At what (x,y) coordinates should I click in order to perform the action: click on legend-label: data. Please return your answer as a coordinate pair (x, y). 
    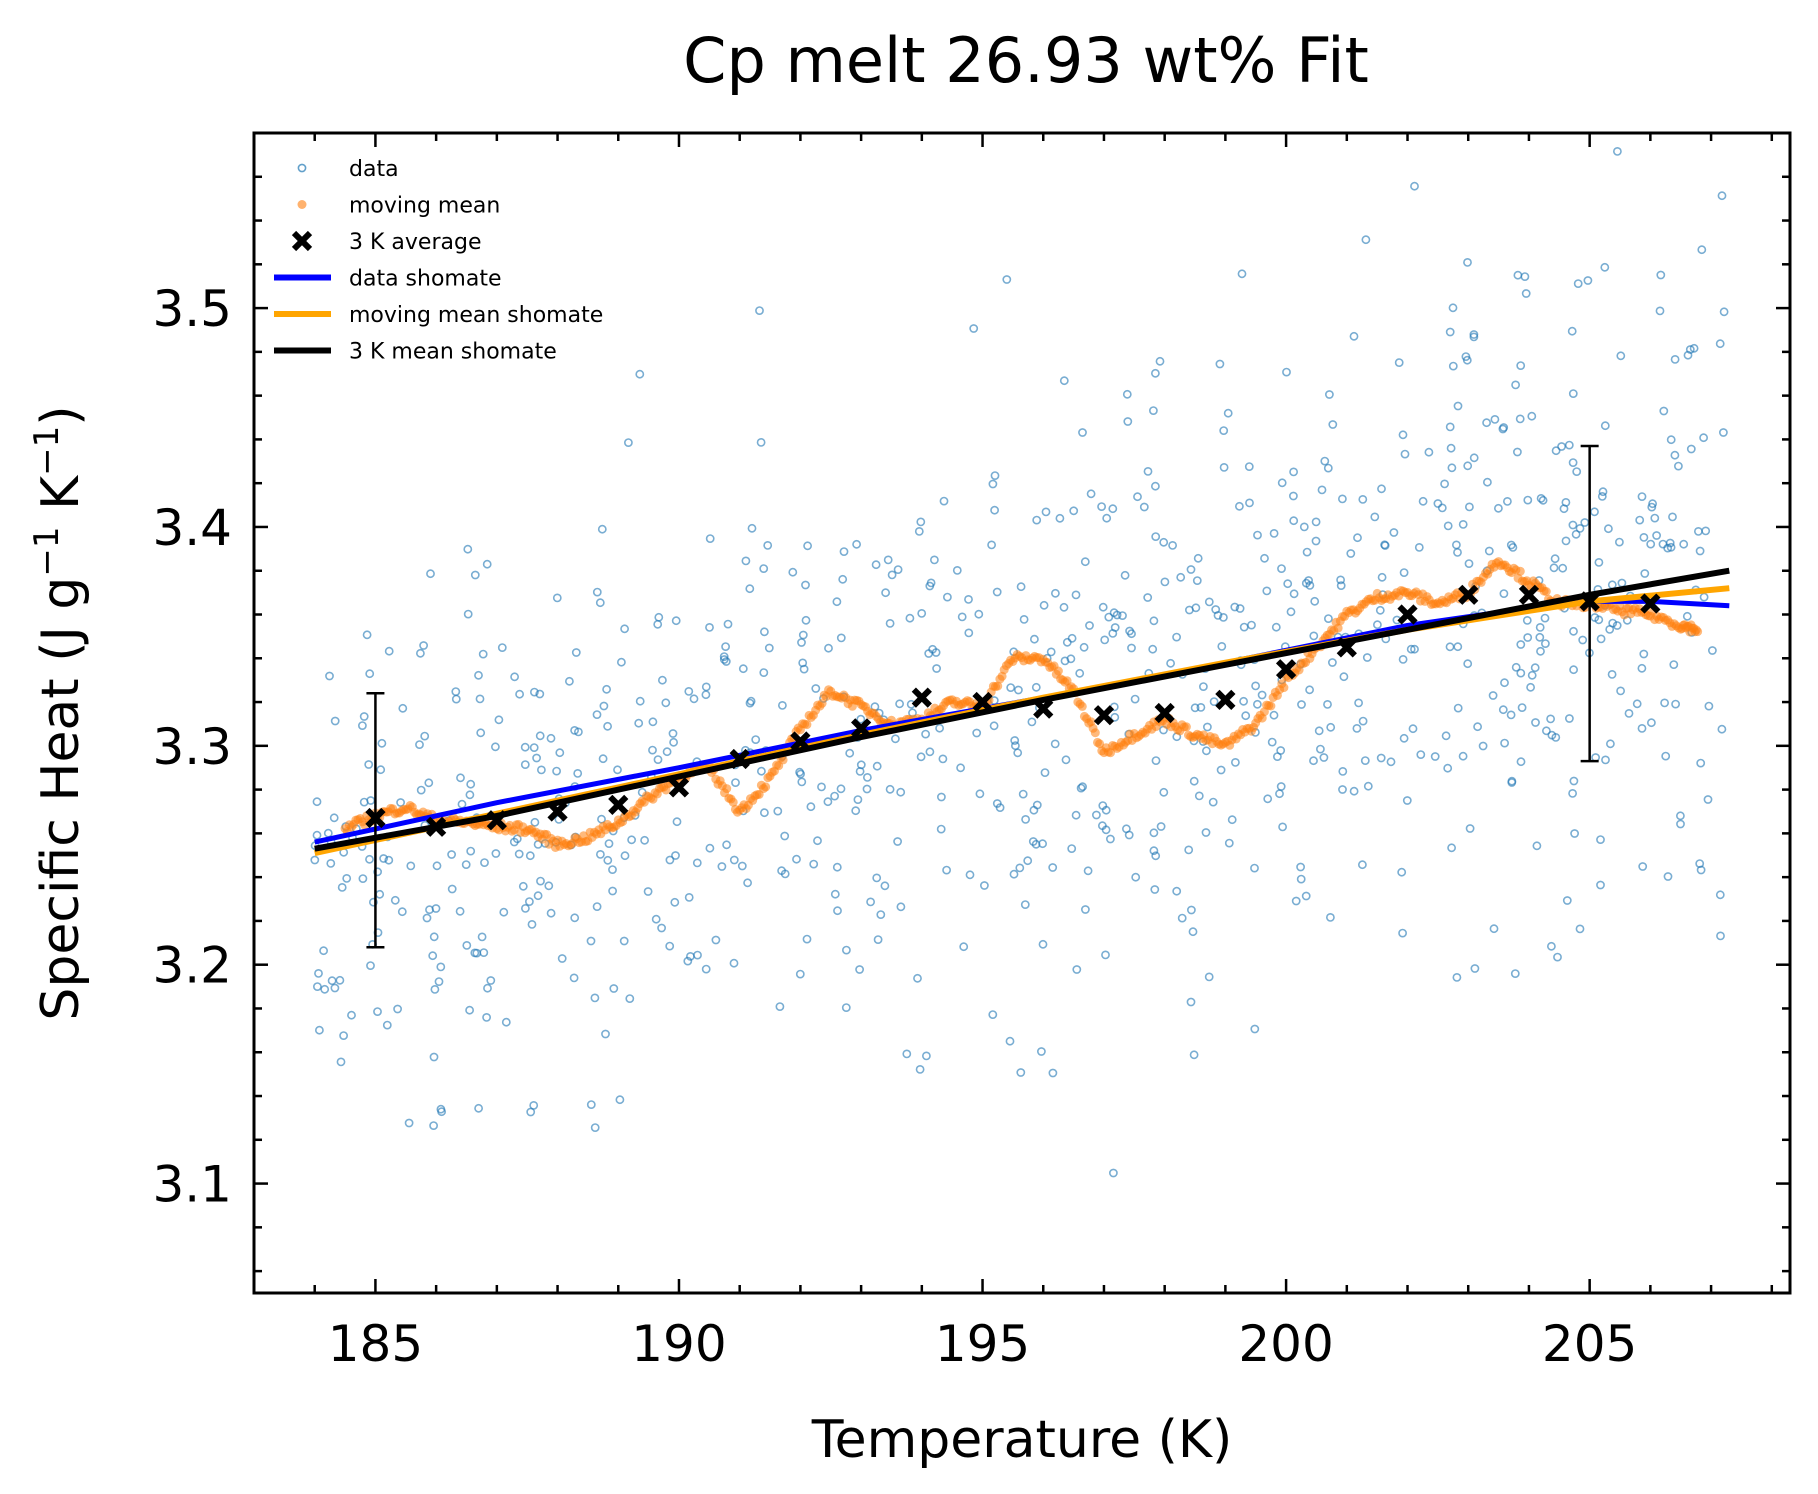
    Looking at the image, I should click on (374, 169).